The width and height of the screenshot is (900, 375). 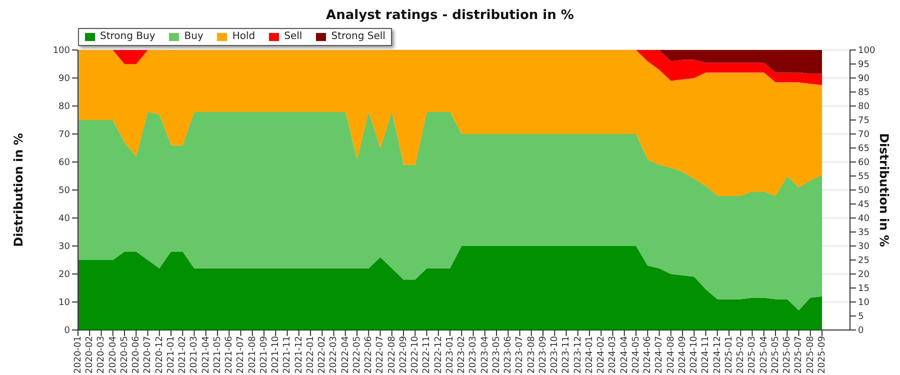 I want to click on x-tick-label: 2020-02, so click(x=90, y=355).